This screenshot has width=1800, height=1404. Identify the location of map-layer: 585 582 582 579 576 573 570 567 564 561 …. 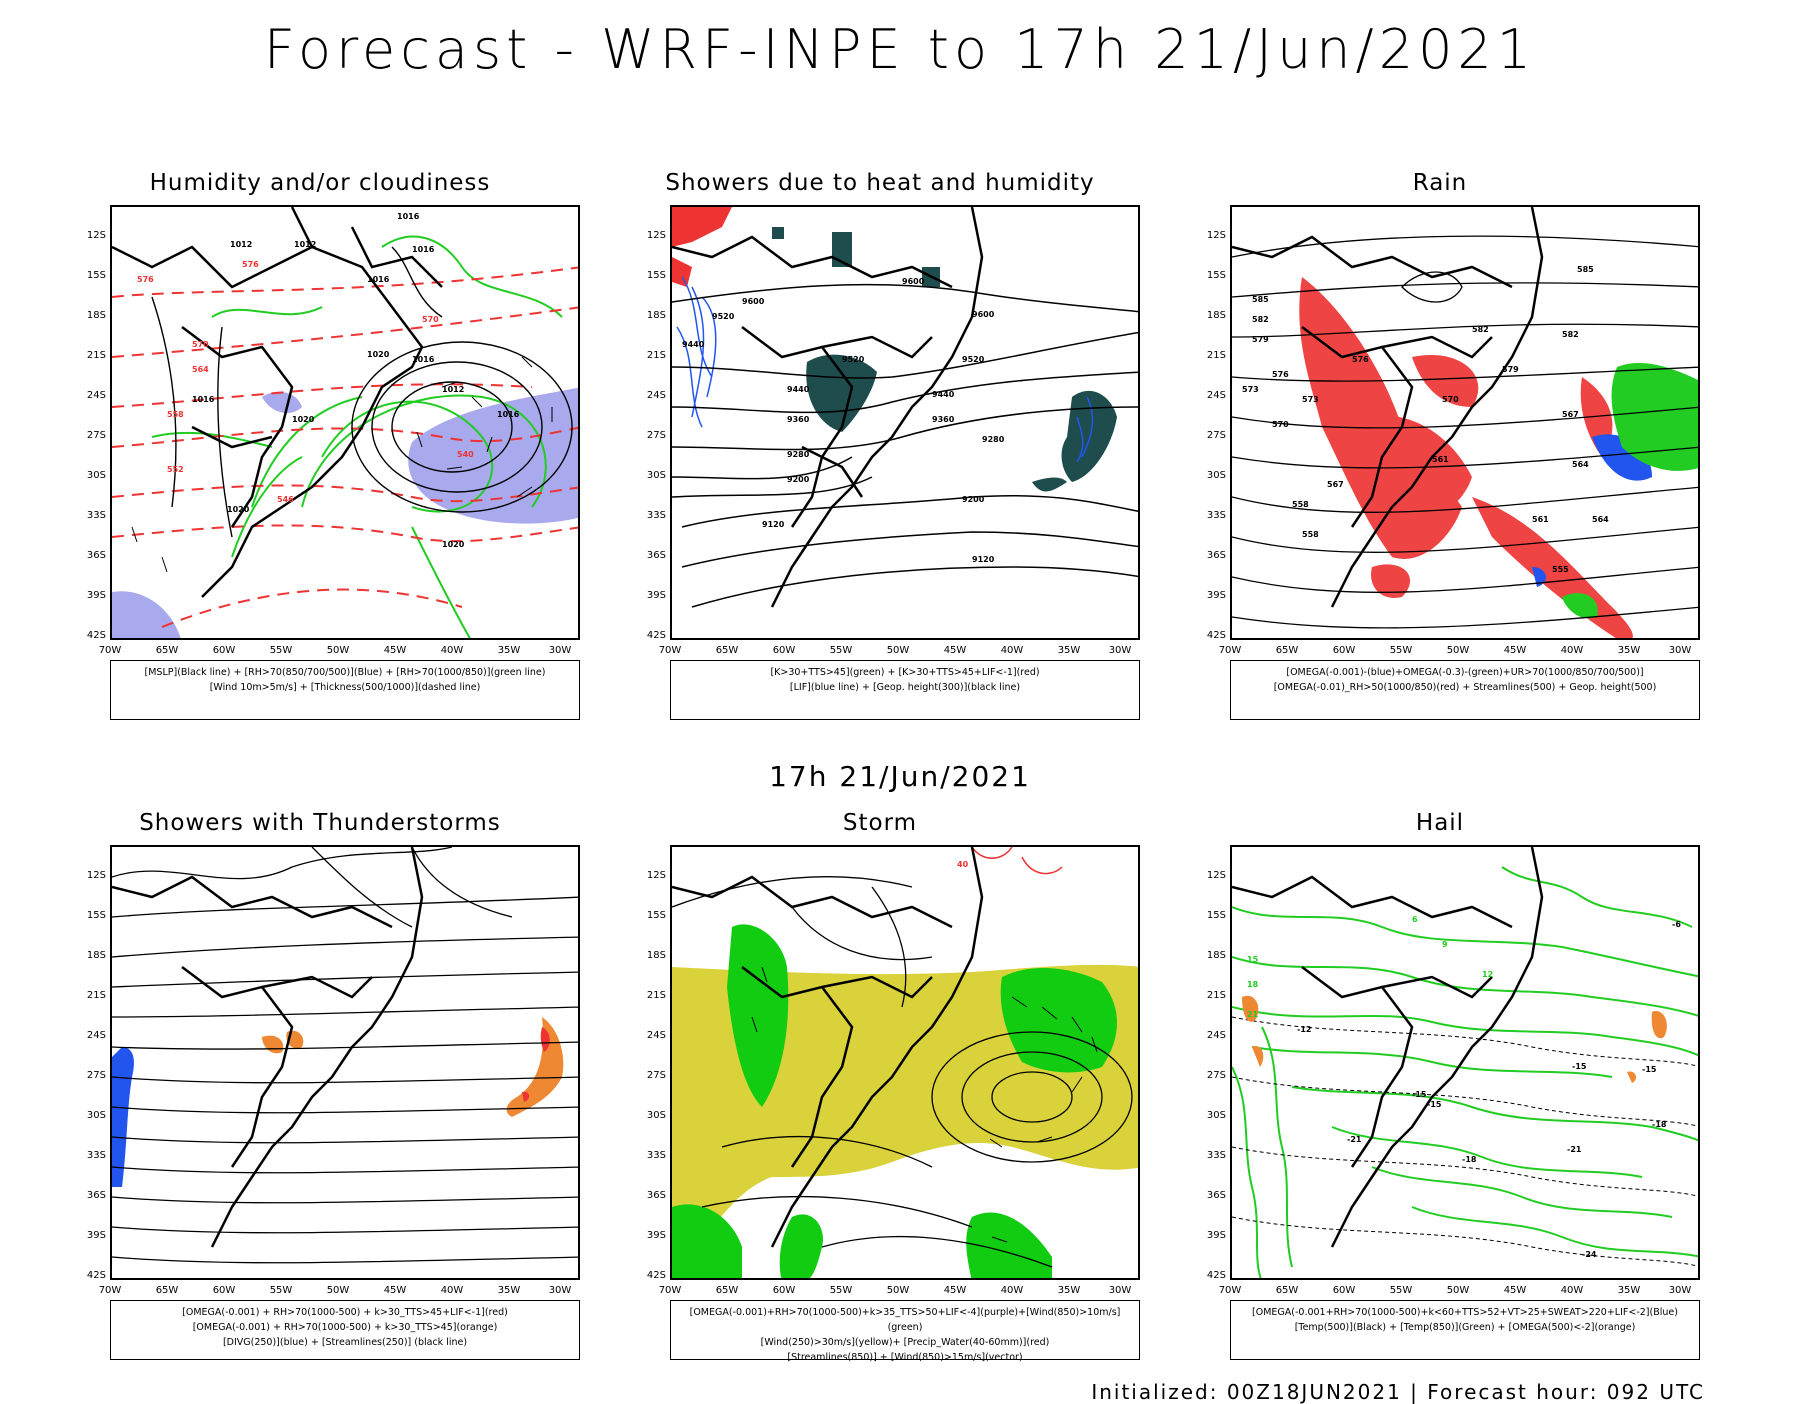
(1465, 422).